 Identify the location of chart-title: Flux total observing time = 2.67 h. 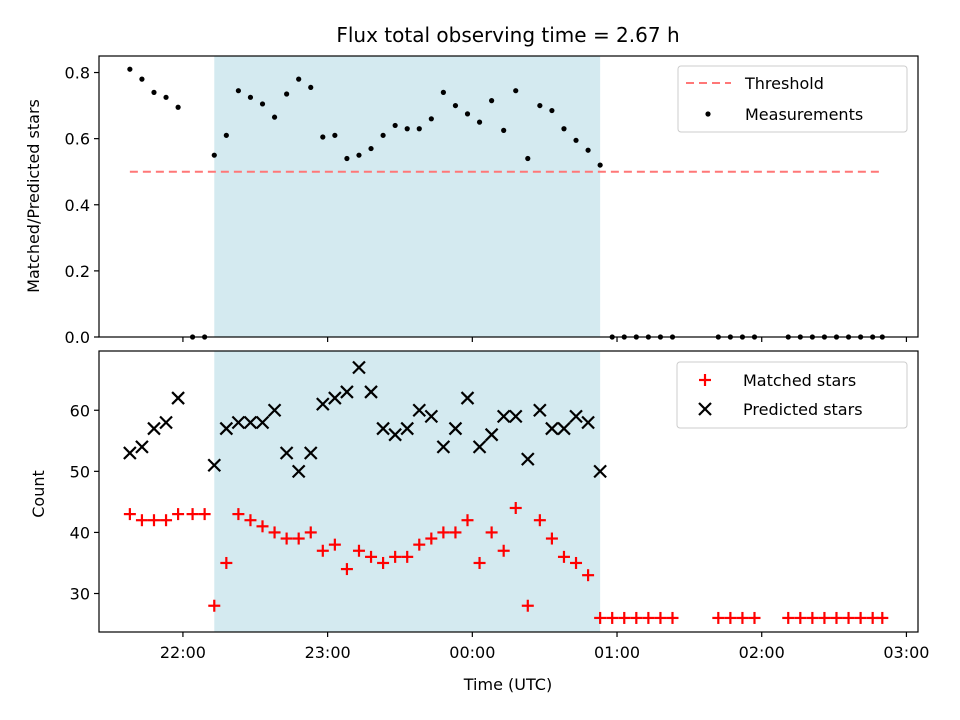
(507, 35).